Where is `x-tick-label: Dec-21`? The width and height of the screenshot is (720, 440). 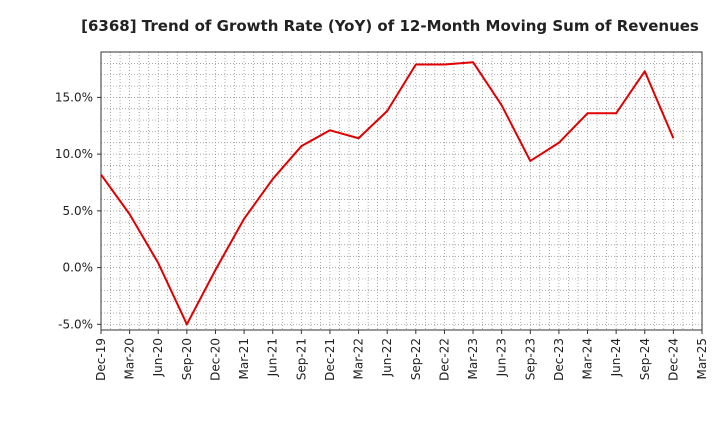 x-tick-label: Dec-21 is located at coordinates (330, 359).